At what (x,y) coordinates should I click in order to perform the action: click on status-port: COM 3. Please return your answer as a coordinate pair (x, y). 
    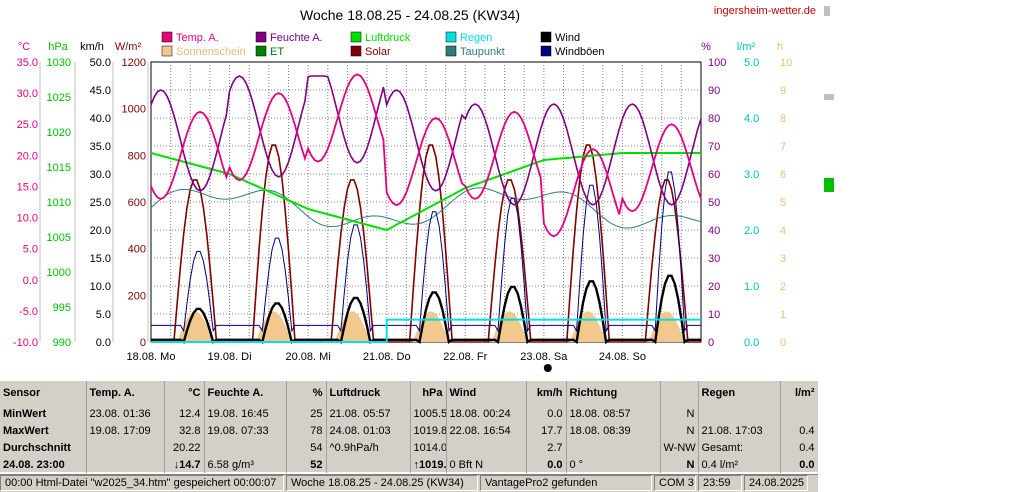
    Looking at the image, I should click on (675, 483).